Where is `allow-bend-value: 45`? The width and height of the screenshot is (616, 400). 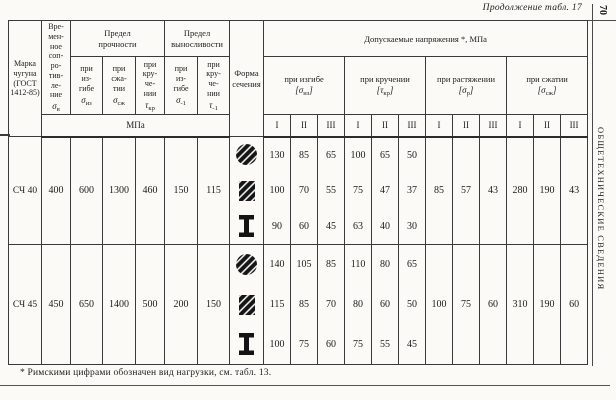 allow-bend-value: 45 is located at coordinates (331, 226).